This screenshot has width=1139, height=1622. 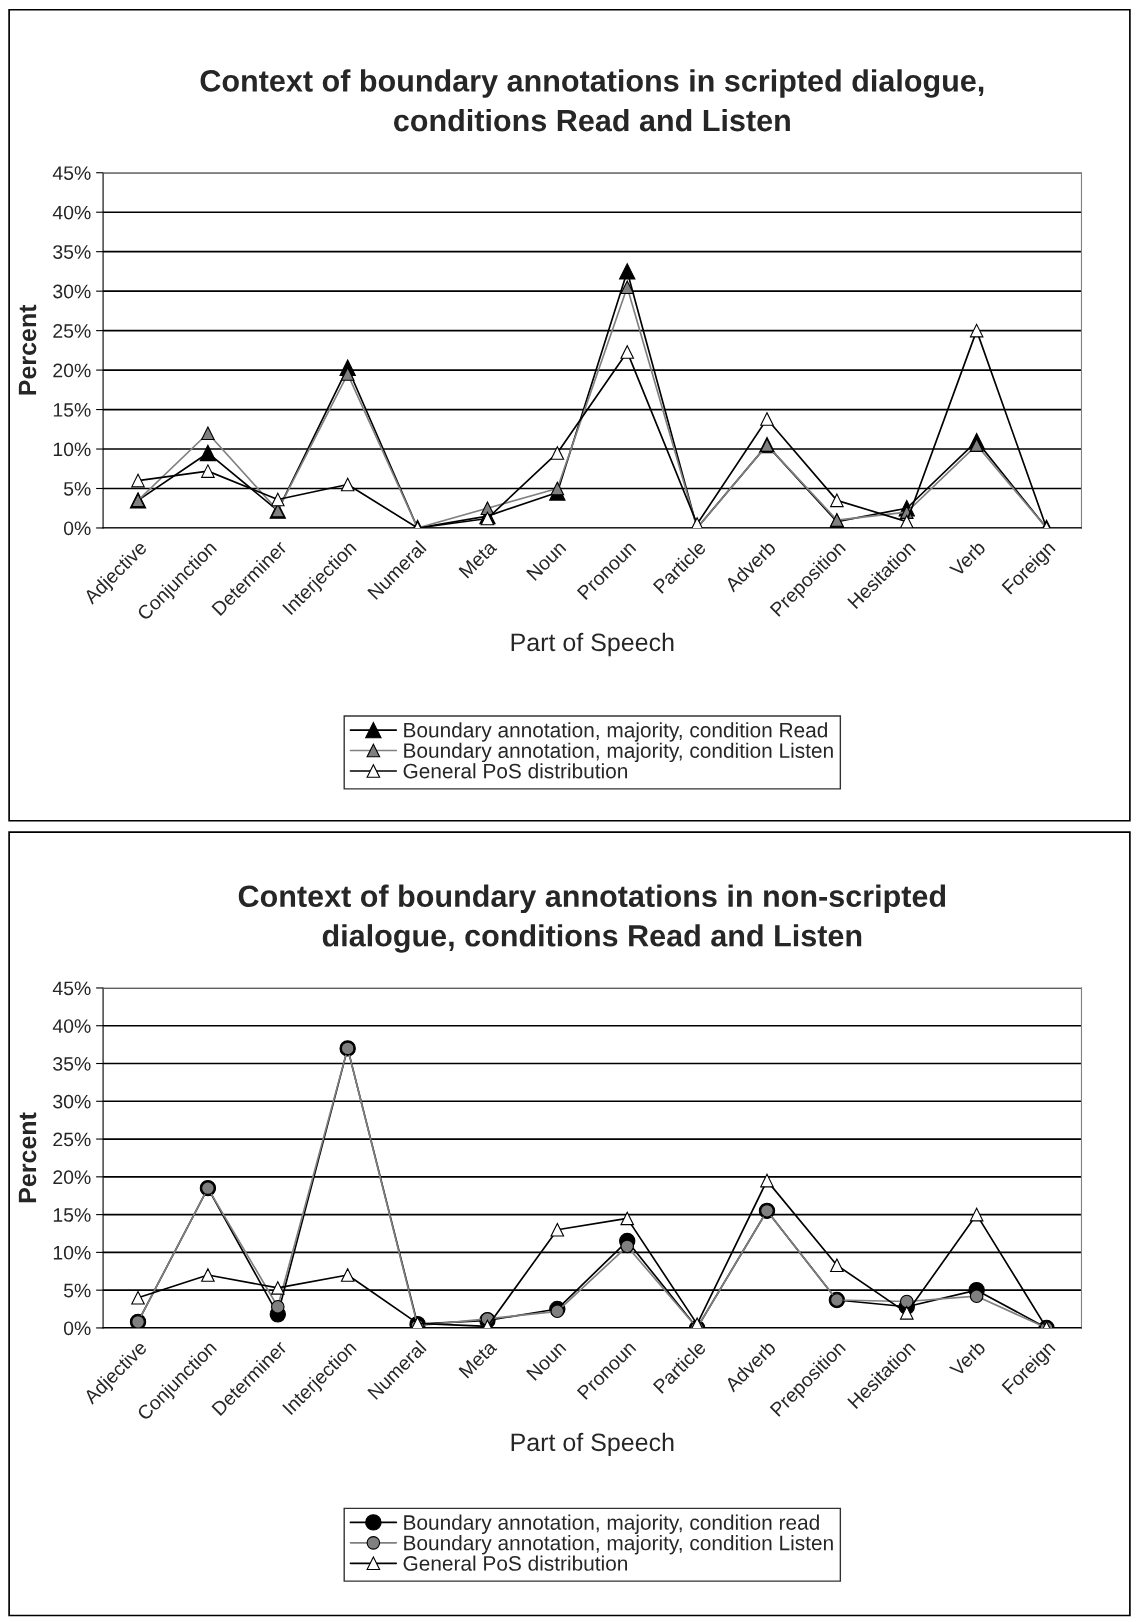 I want to click on legend-label: Boundary annotation, majority, condition Read, so click(x=616, y=732).